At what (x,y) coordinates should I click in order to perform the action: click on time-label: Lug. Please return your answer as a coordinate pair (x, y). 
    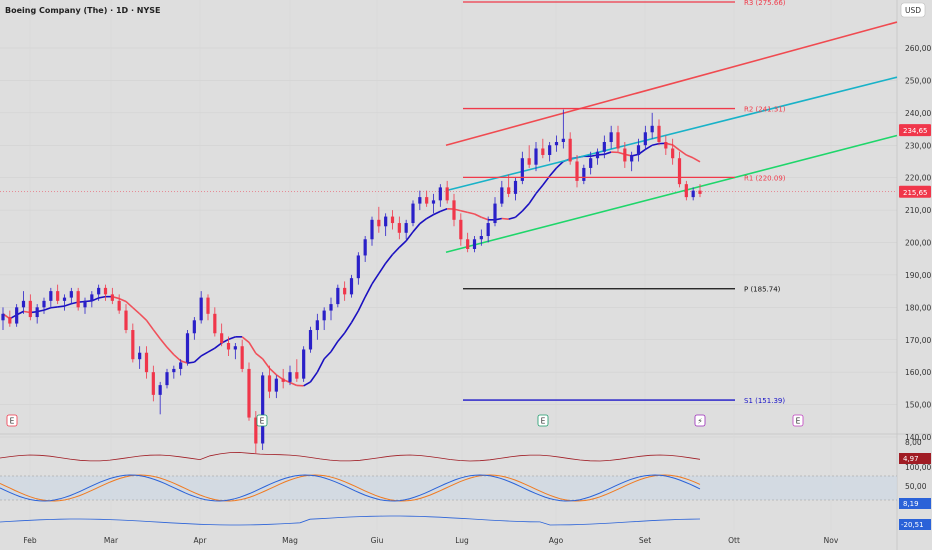
    Looking at the image, I should click on (462, 540).